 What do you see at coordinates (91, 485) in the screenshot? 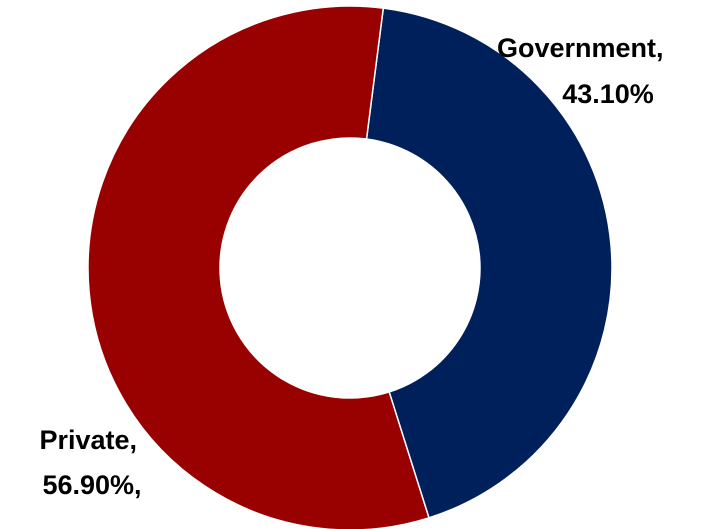
I see `data-label-private-value: 56.90%,` at bounding box center [91, 485].